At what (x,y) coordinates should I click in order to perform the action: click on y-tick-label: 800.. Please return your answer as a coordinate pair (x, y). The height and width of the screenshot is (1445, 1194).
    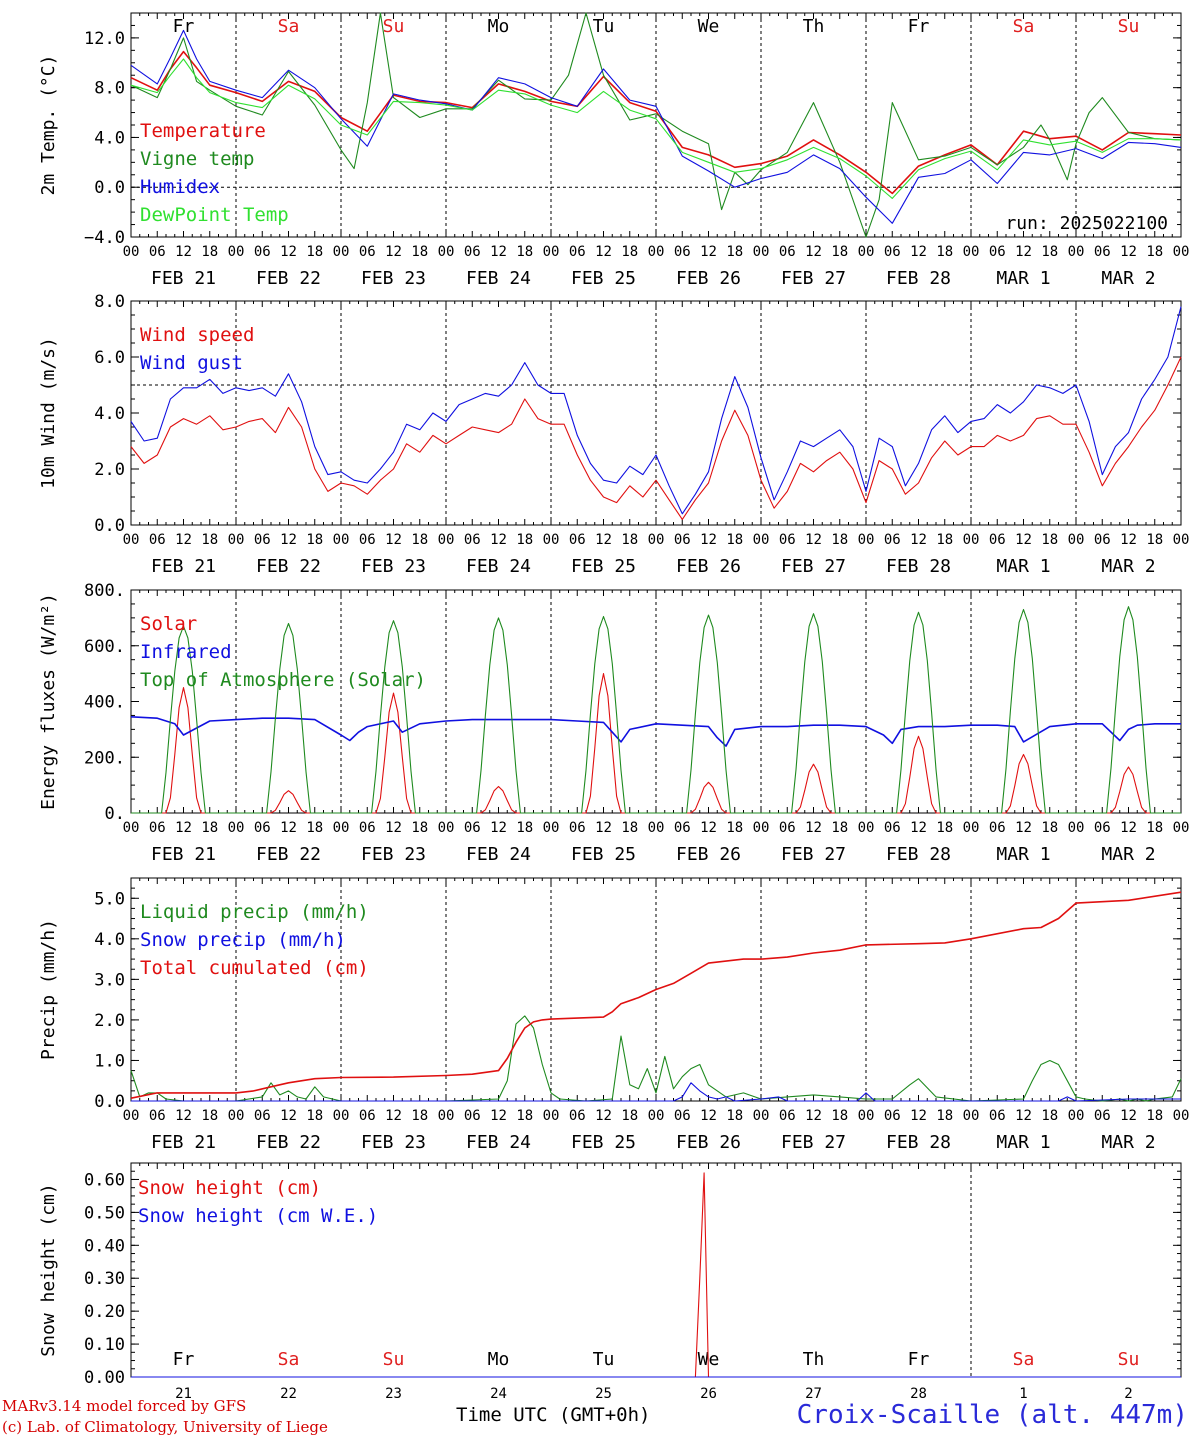
    Looking at the image, I should click on (104, 591).